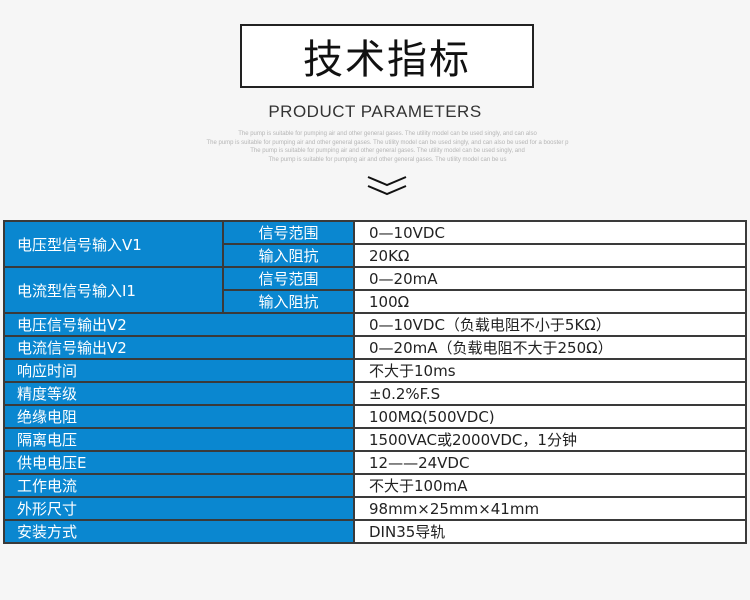 This screenshot has width=750, height=600. Describe the element at coordinates (550, 462) in the screenshot. I see `param-value: 12——24VDC` at that location.